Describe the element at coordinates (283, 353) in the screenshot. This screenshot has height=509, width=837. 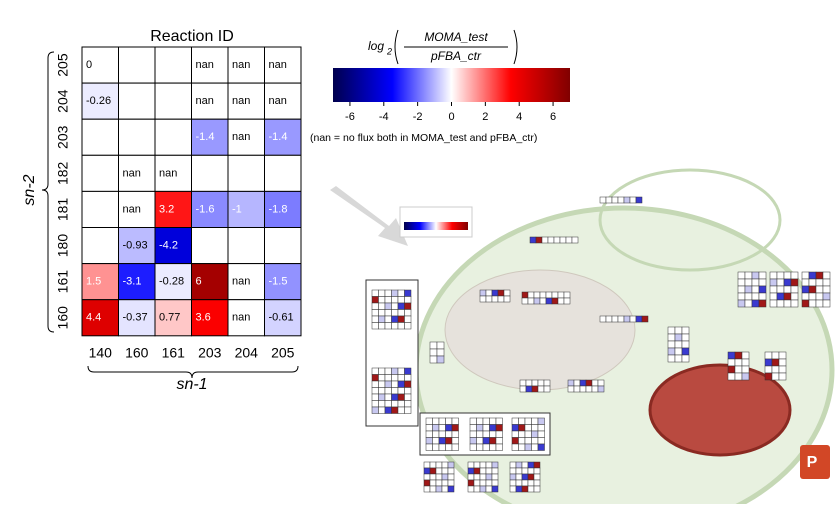
I see `x-tick-label: 205` at that location.